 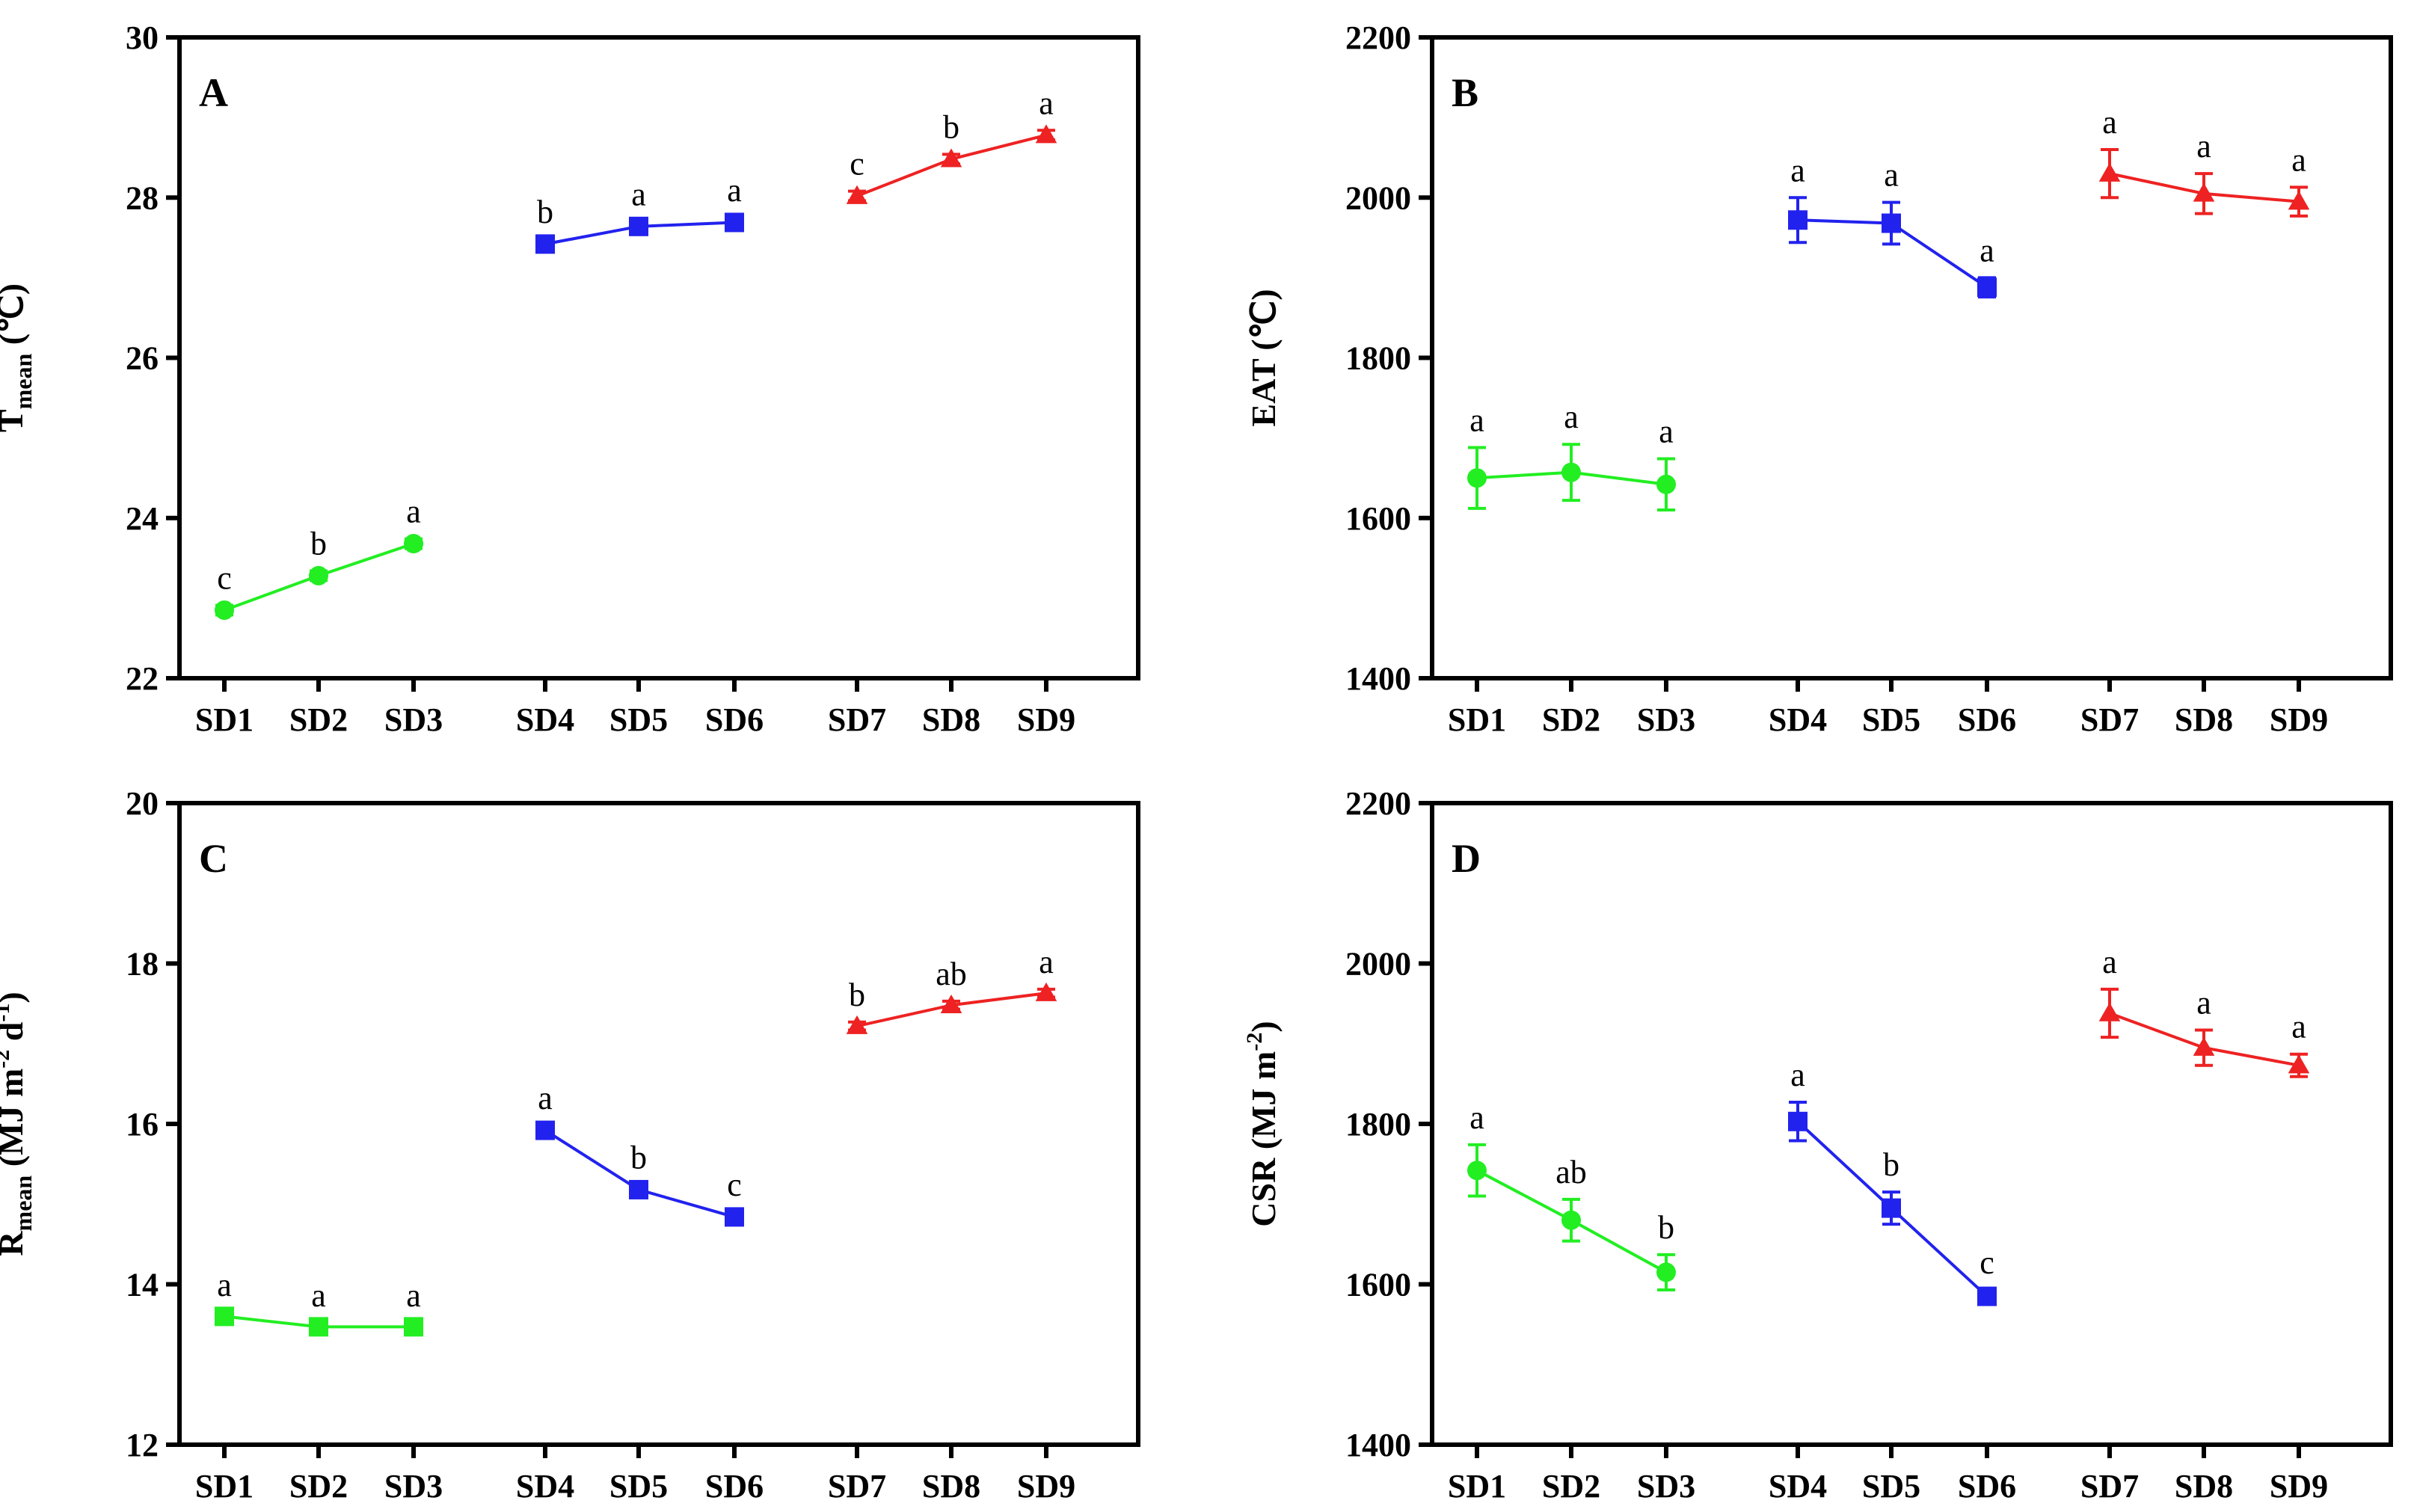 What do you see at coordinates (142, 518) in the screenshot?
I see `y-tick-label: 24` at bounding box center [142, 518].